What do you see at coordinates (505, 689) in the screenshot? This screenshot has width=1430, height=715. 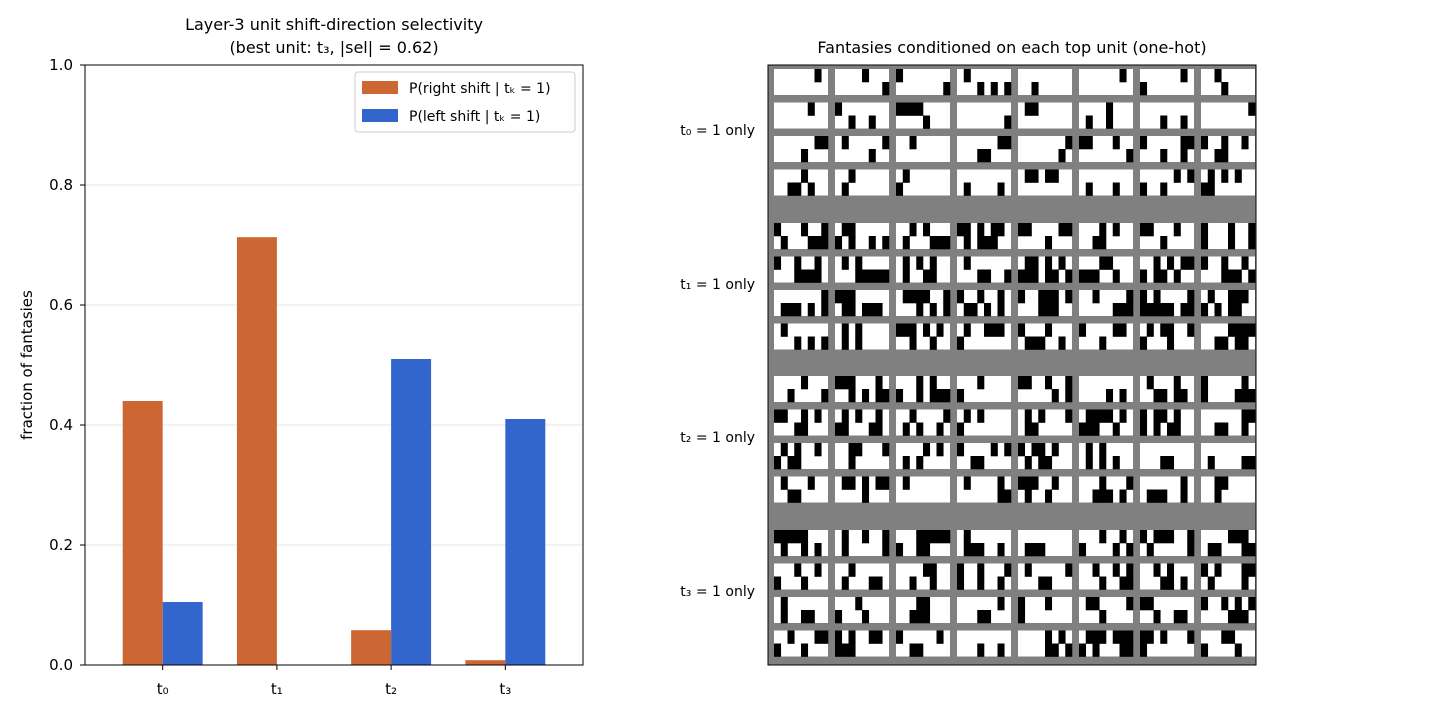 I see `x-tick-label: t₃` at bounding box center [505, 689].